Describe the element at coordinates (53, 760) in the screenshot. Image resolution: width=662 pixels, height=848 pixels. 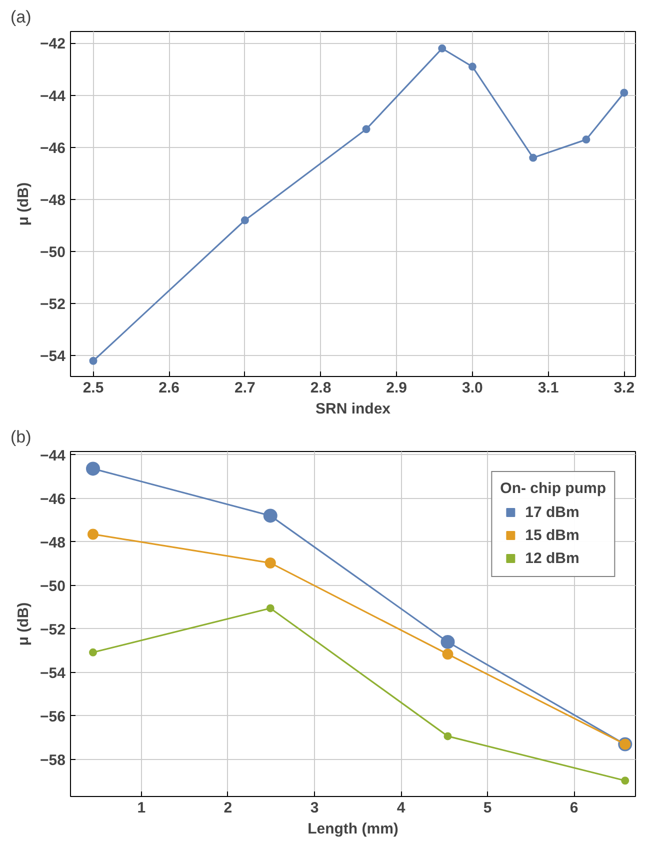
I see `y-tick-label: −58` at that location.